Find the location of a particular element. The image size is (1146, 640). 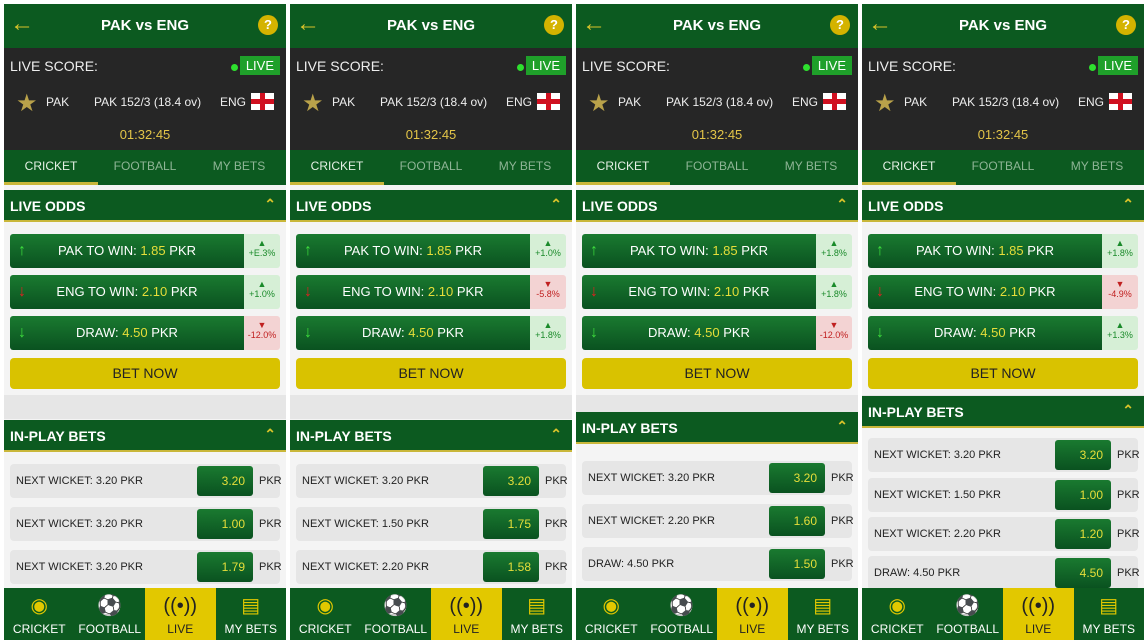

odds-row: ↑ PAK TO WIN: 1.85 PKR ▲ +1.0% is located at coordinates (431, 251).